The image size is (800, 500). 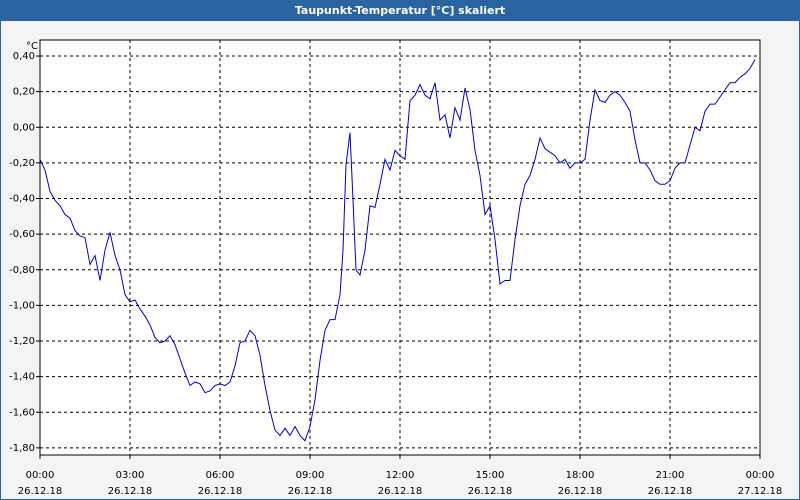 I want to click on y-tick-label: -1,80, so click(x=22, y=448).